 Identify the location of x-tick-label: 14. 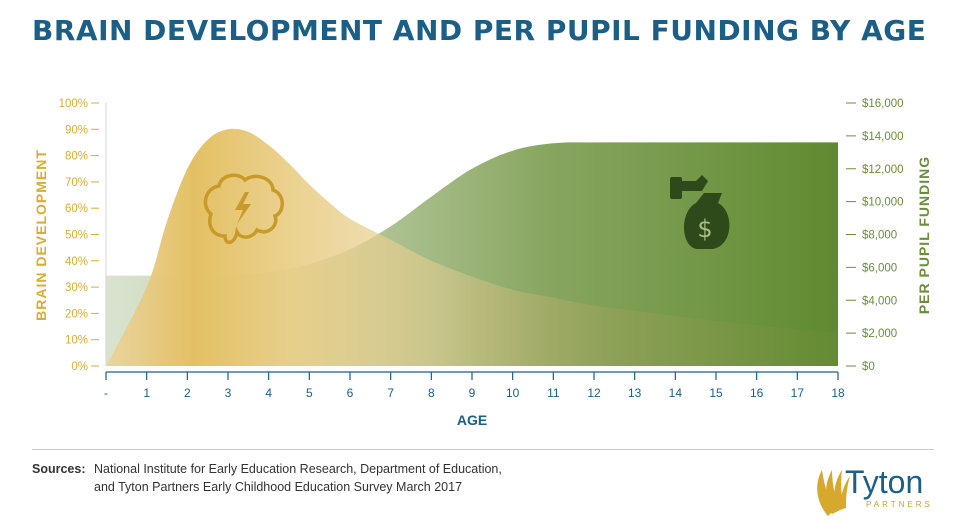
(676, 393).